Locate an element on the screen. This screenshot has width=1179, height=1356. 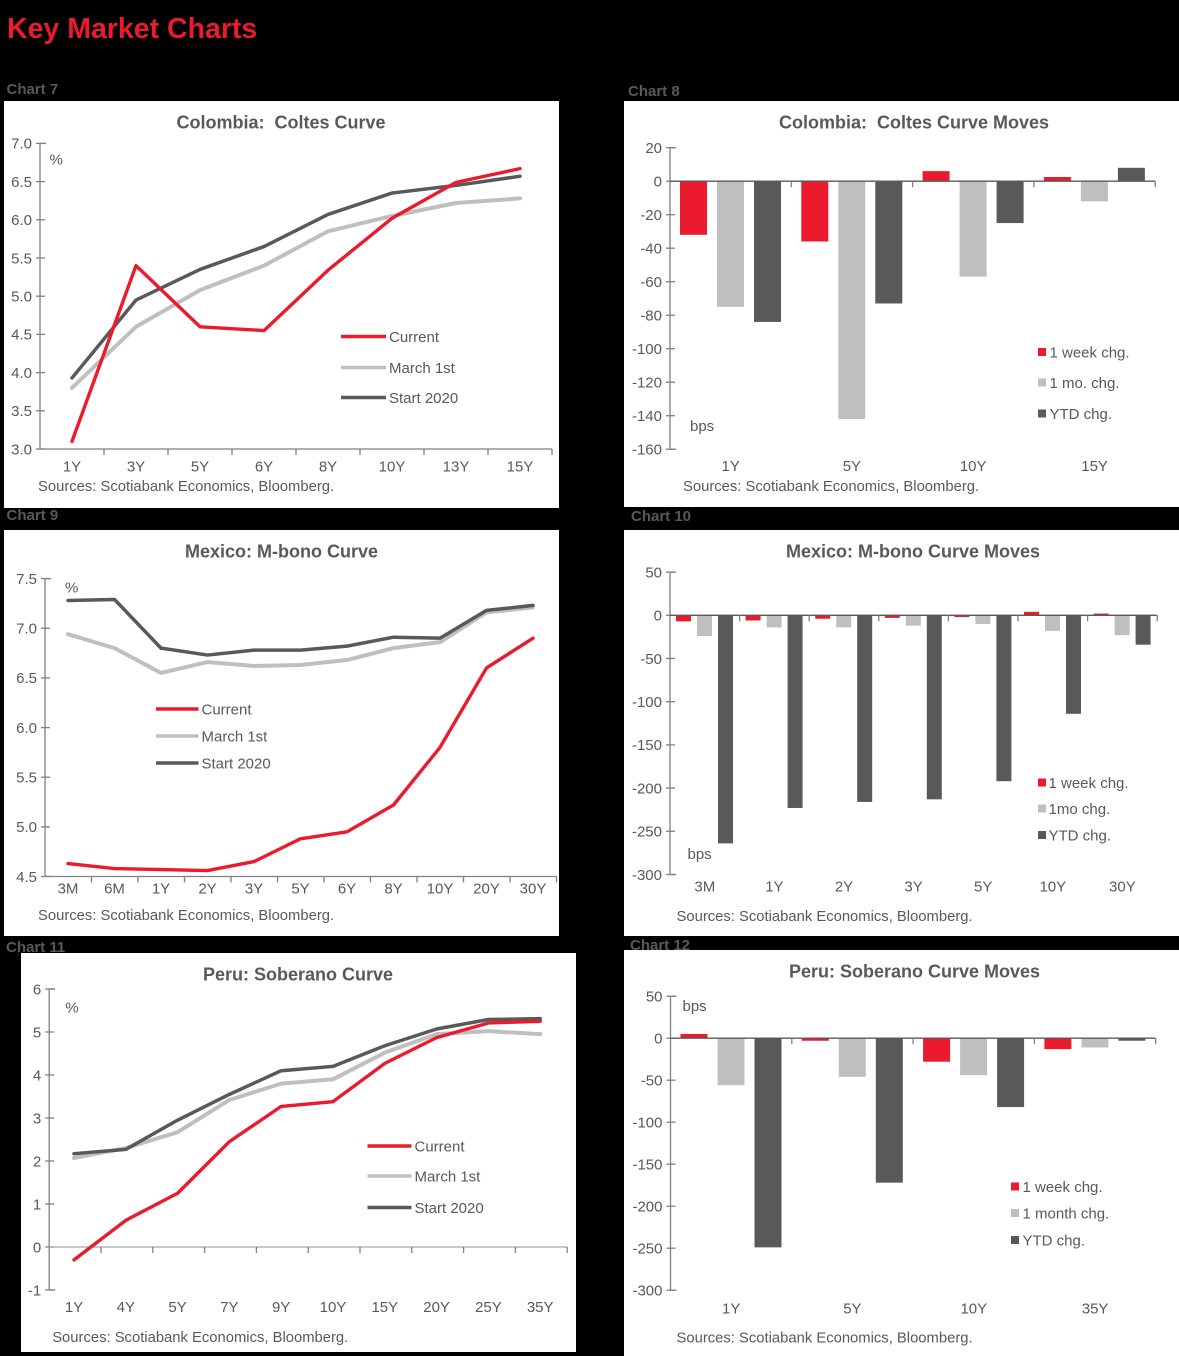
svg-text: 50 is located at coordinates (653, 572).